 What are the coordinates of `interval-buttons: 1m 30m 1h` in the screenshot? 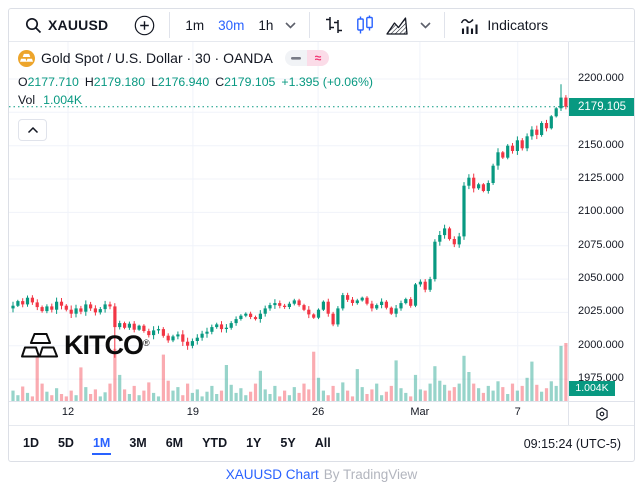 It's located at (229, 25).